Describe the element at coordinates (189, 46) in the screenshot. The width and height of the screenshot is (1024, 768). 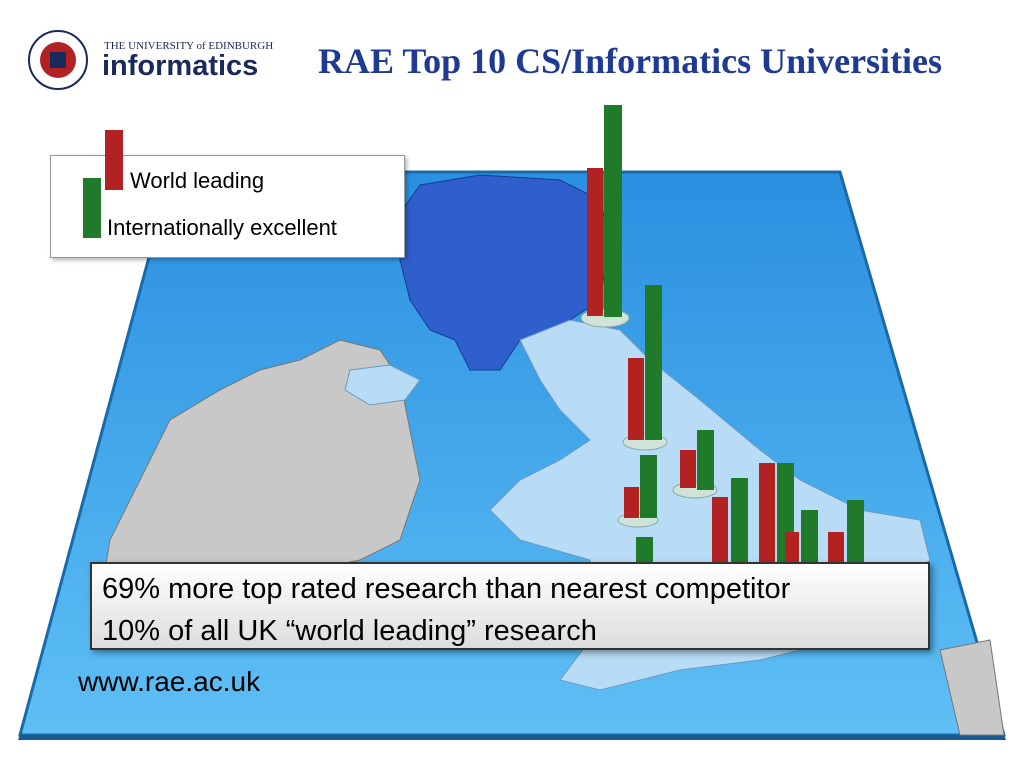
I see `university-name: THE UNIVERSITY of EDINBURGH` at that location.